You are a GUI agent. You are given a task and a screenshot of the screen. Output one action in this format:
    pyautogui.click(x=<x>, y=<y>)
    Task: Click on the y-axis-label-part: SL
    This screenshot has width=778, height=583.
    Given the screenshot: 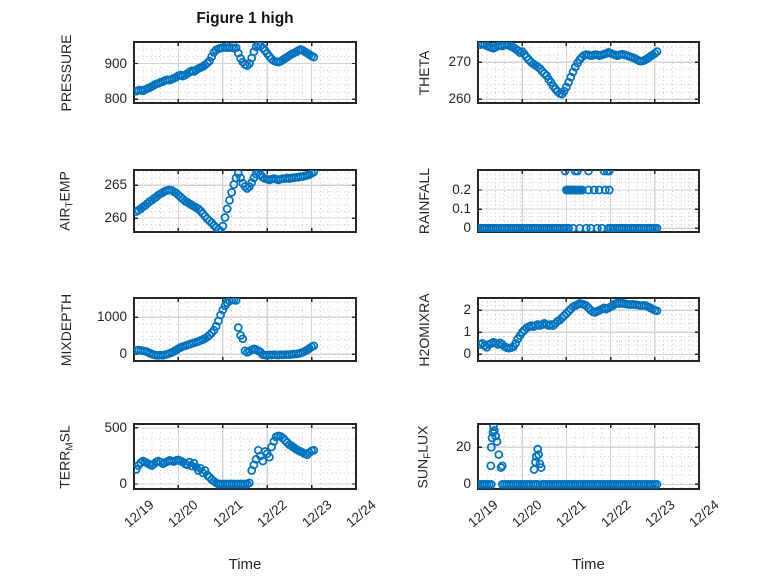 What is the action you would take?
    pyautogui.click(x=64, y=433)
    